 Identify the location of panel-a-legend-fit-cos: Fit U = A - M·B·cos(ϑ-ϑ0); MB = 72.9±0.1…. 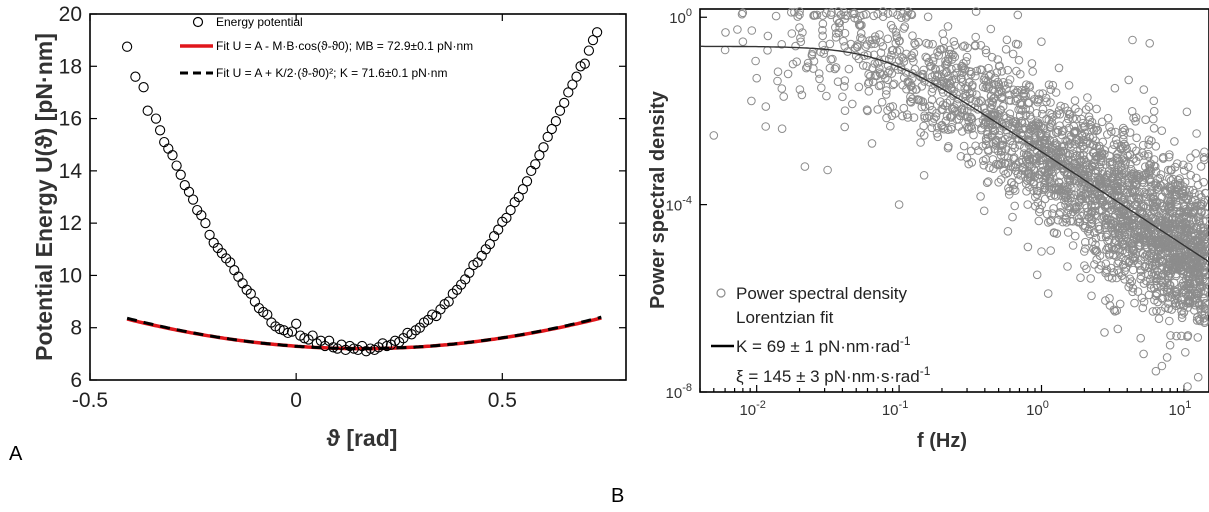
(344, 46).